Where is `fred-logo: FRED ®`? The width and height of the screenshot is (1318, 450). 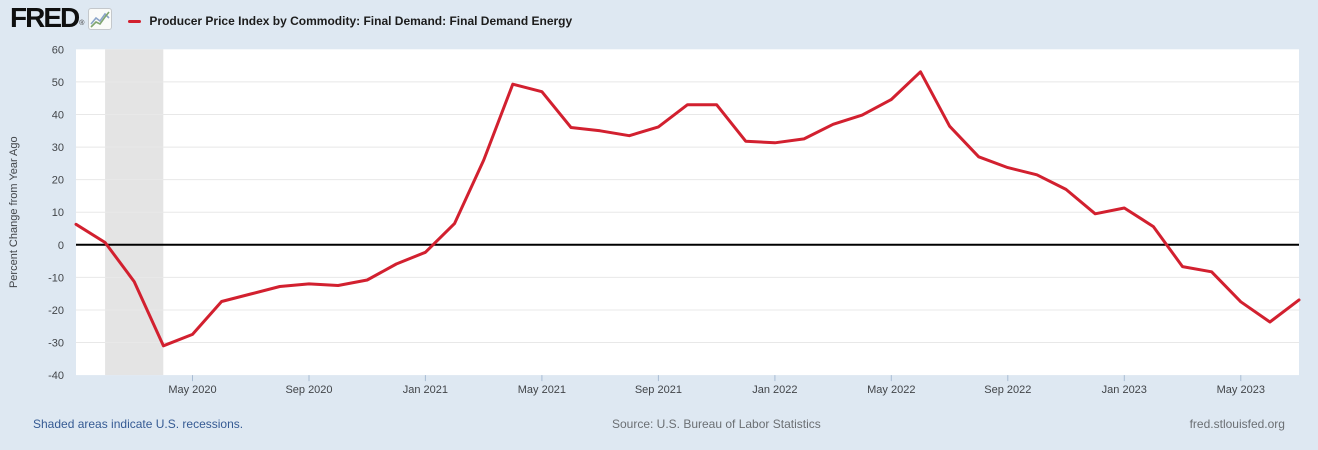 fred-logo: FRED ® is located at coordinates (61, 18).